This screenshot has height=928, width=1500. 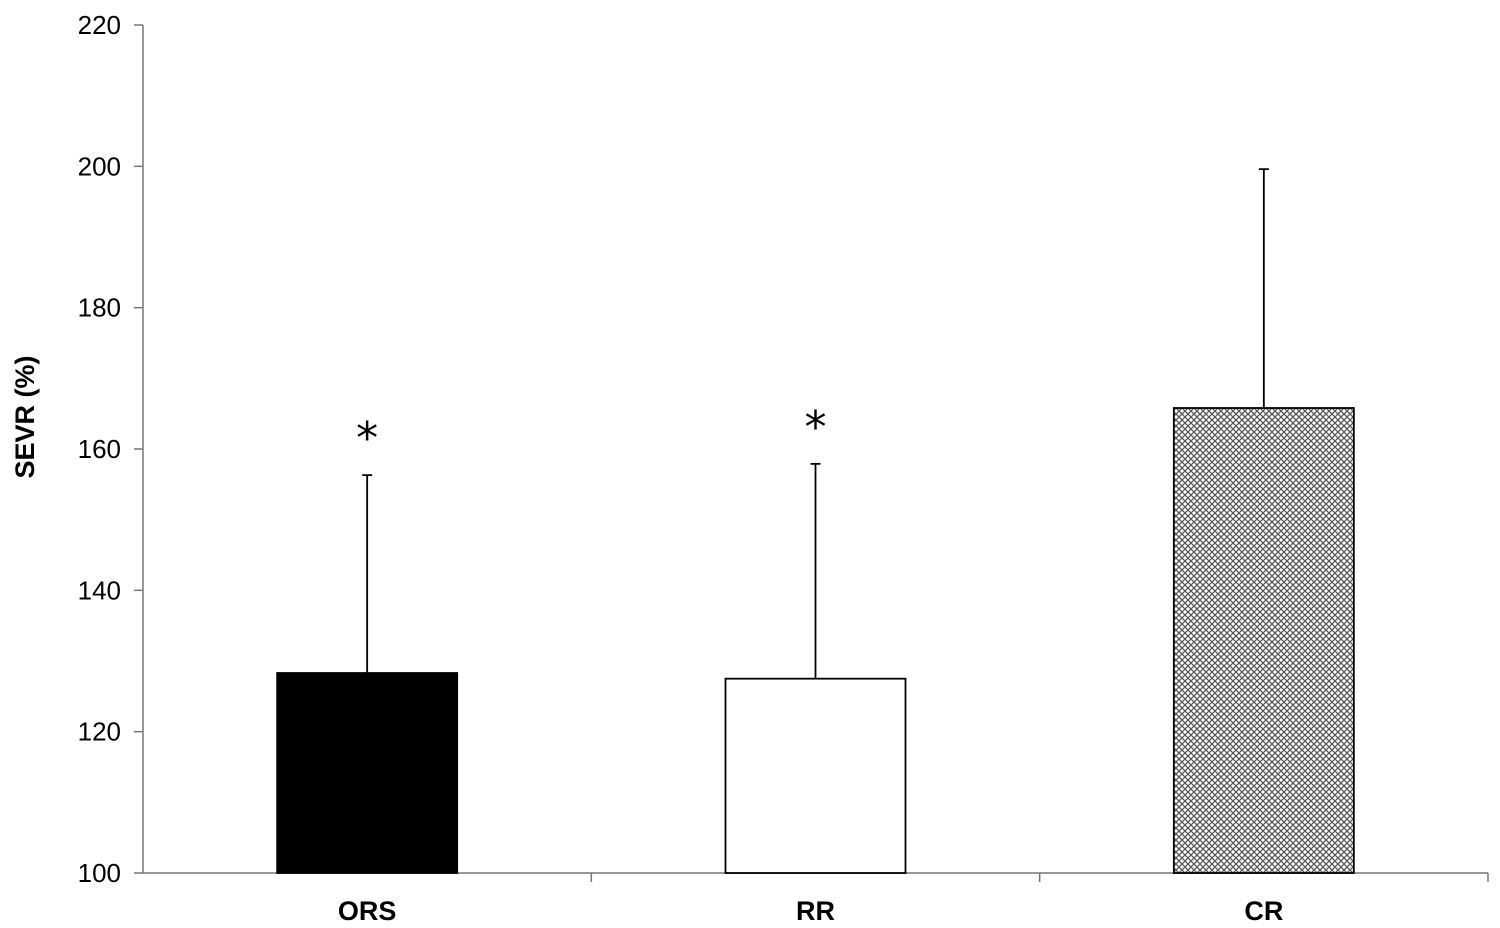 What do you see at coordinates (815, 911) in the screenshot?
I see `category-label-rr: RR` at bounding box center [815, 911].